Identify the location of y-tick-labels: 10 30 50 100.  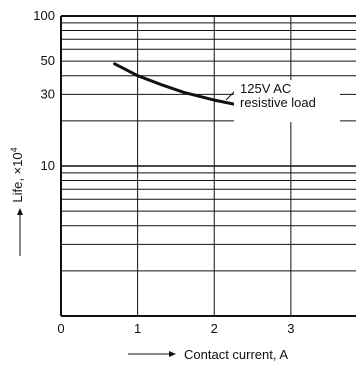
(44, 90).